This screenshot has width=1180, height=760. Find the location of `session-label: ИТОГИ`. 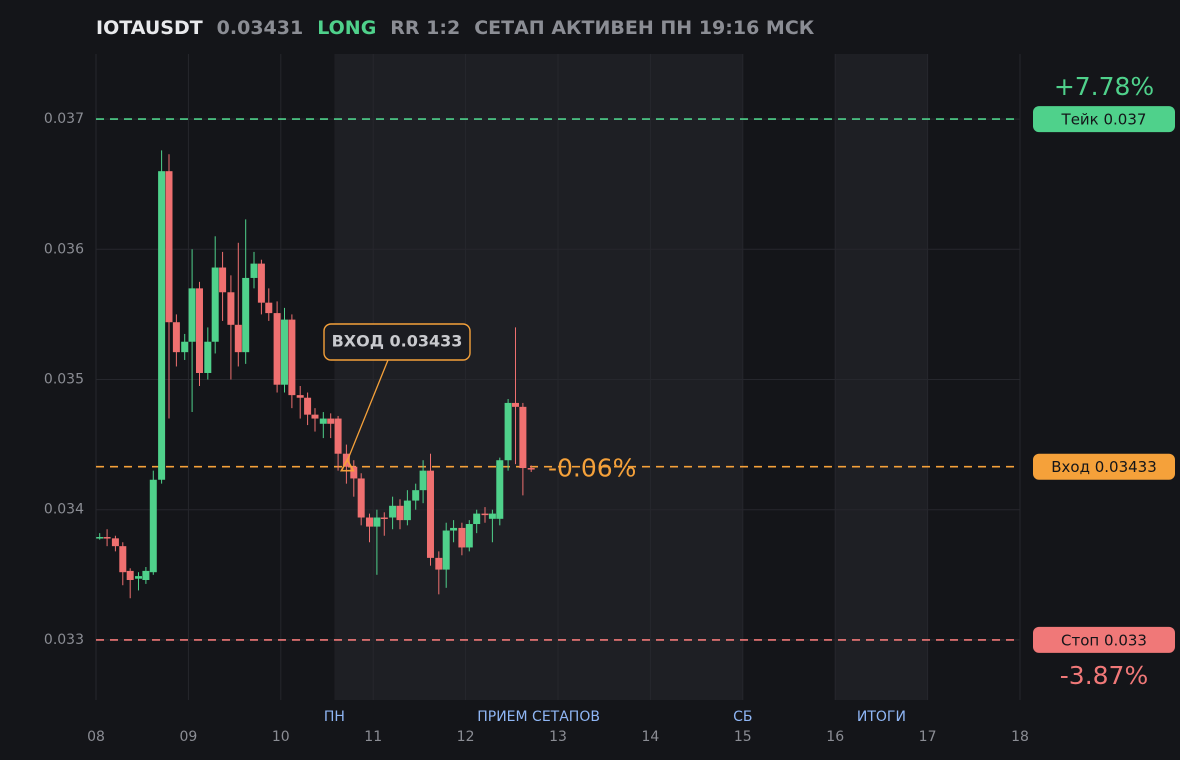

session-label: ИТОГИ is located at coordinates (881, 717).